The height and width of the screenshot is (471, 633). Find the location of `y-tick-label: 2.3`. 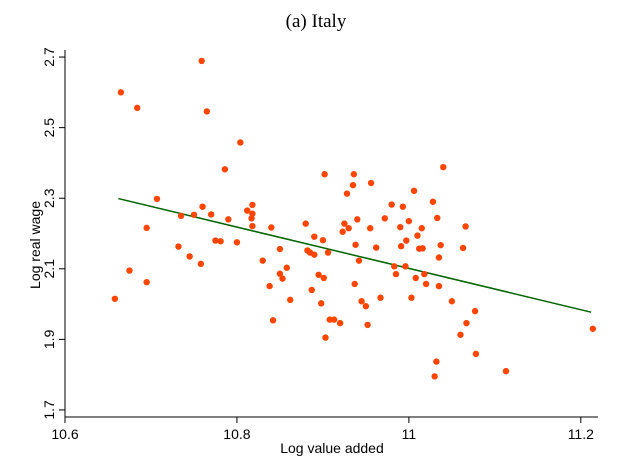

y-tick-label: 2.3 is located at coordinates (49, 198).